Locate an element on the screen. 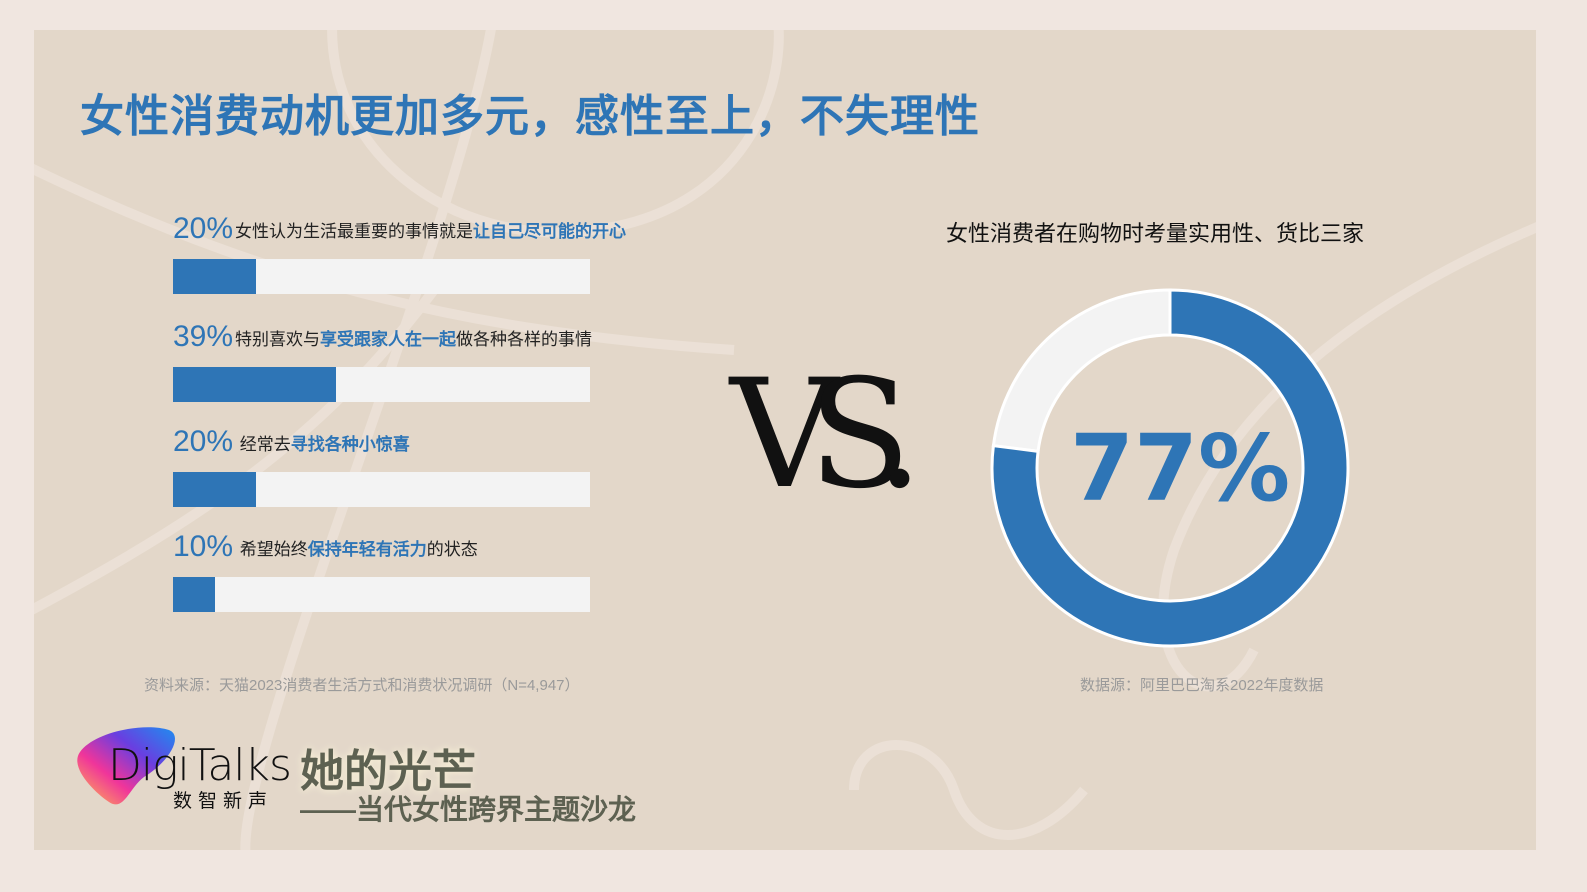 The height and width of the screenshot is (892, 1587). donut-center-label: 77% is located at coordinates (1180, 468).